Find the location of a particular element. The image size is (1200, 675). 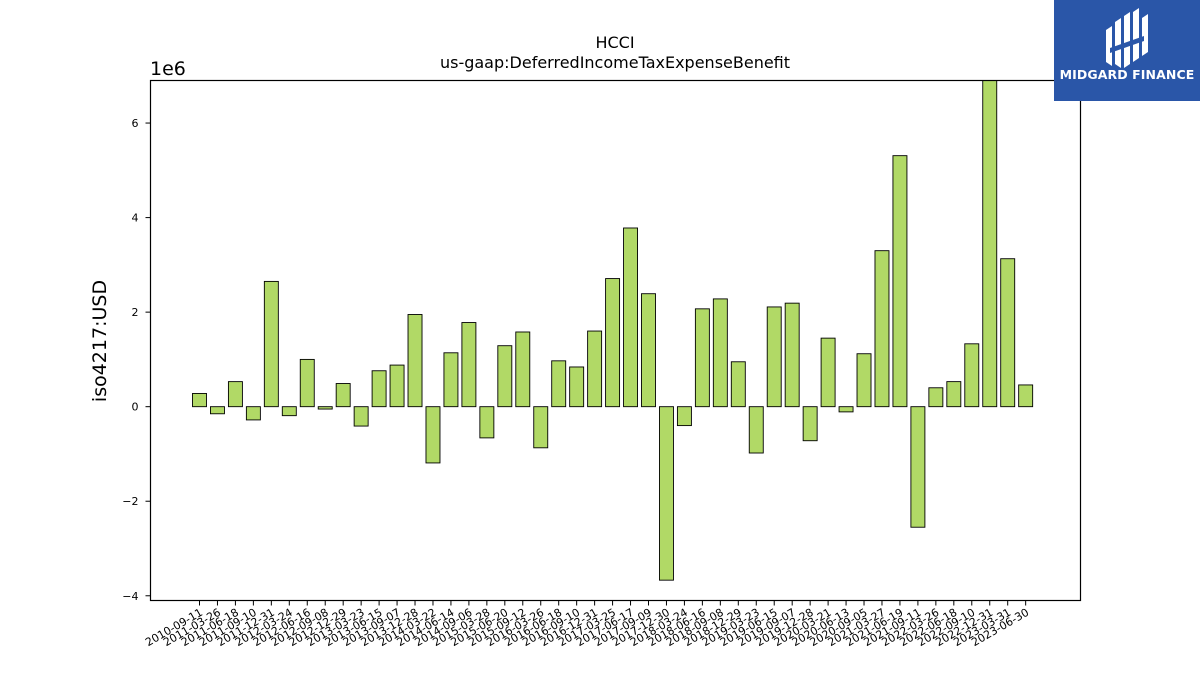

chart-title: HCCI is located at coordinates (614, 42).